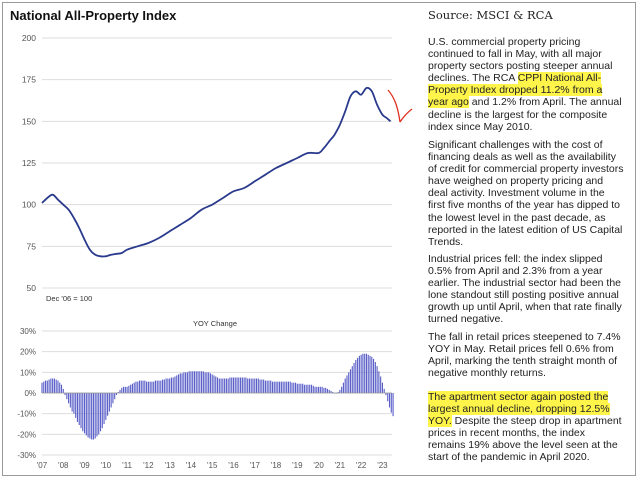 The width and height of the screenshot is (640, 480). What do you see at coordinates (28, 372) in the screenshot?
I see `y-tick-label: 10%` at bounding box center [28, 372].